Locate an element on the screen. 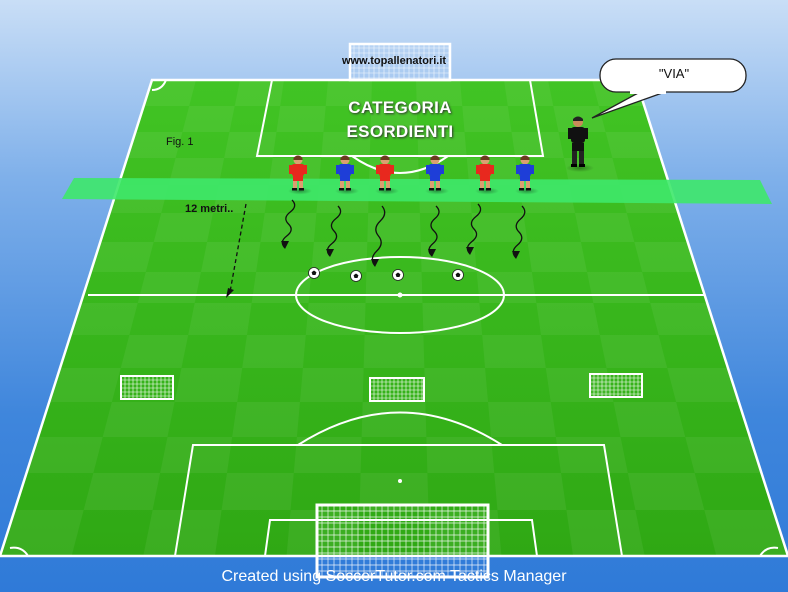  title-line-2: ESORDIENTI is located at coordinates (400, 131).